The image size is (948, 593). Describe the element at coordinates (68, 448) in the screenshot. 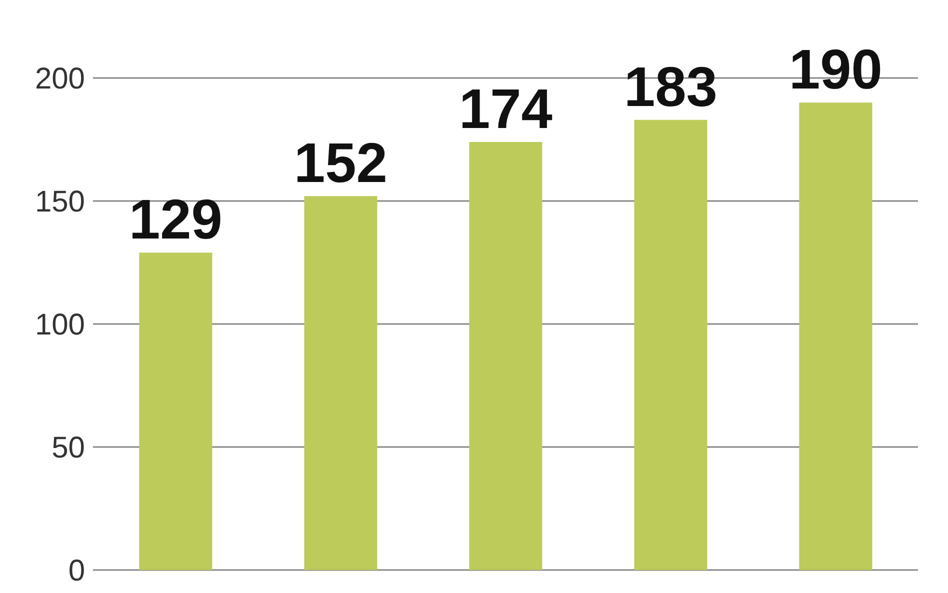

I see `y-tick-label: 50` at that location.